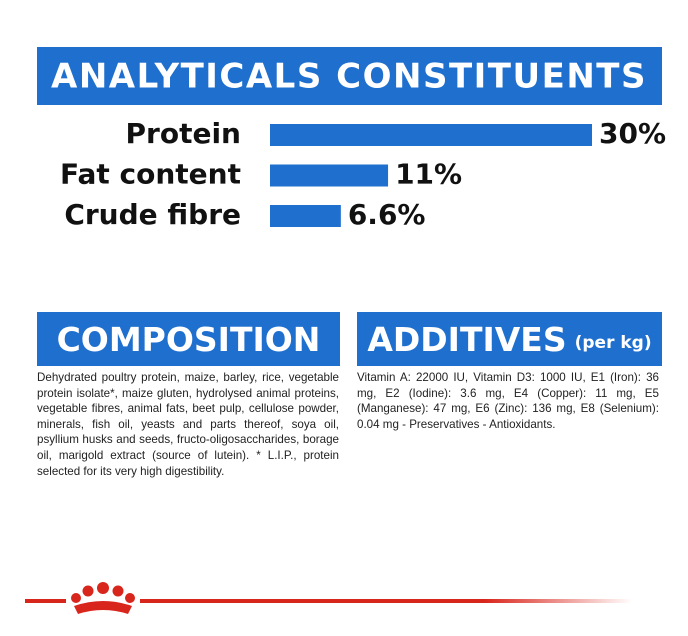  Describe the element at coordinates (386, 601) in the screenshot. I see `footer-line` at that location.